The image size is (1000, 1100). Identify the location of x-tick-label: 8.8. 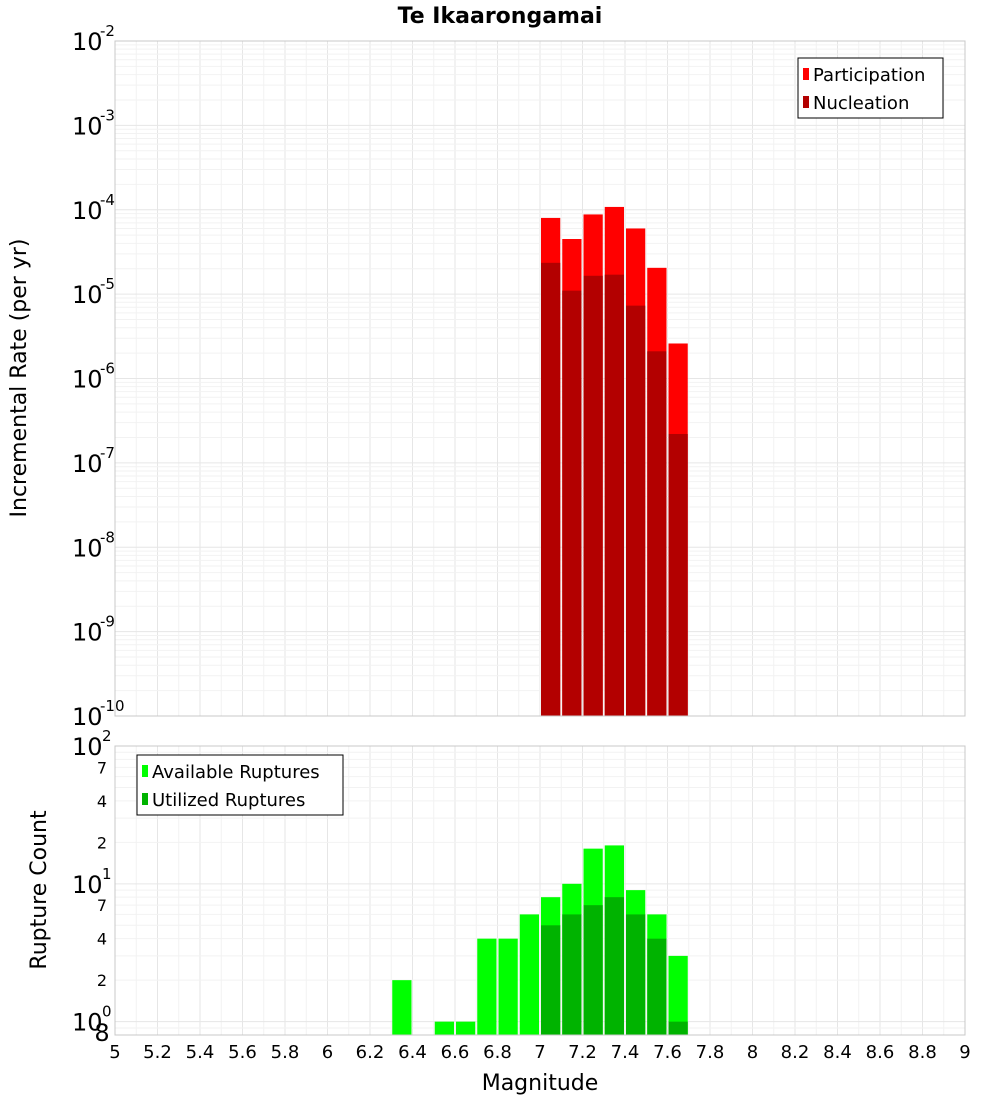
(922, 1052).